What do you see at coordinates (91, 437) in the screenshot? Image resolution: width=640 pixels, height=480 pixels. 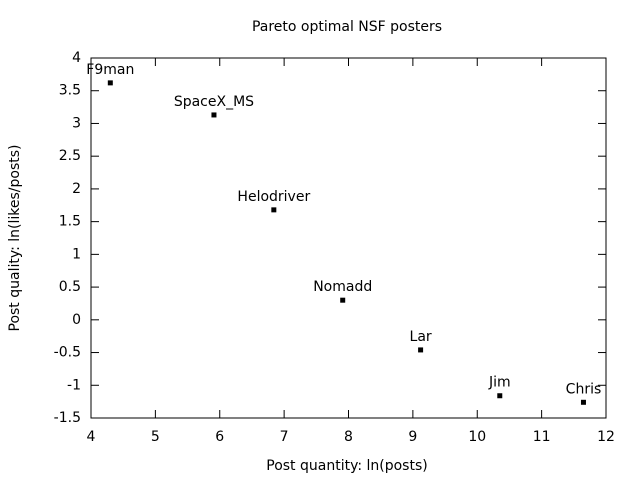 I see `x-tick-label: 4` at bounding box center [91, 437].